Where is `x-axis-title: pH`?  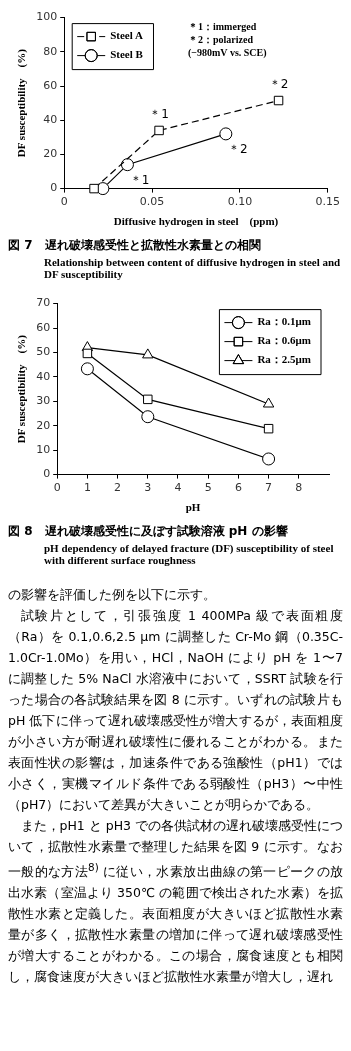
x-axis-title: pH is located at coordinates (193, 507).